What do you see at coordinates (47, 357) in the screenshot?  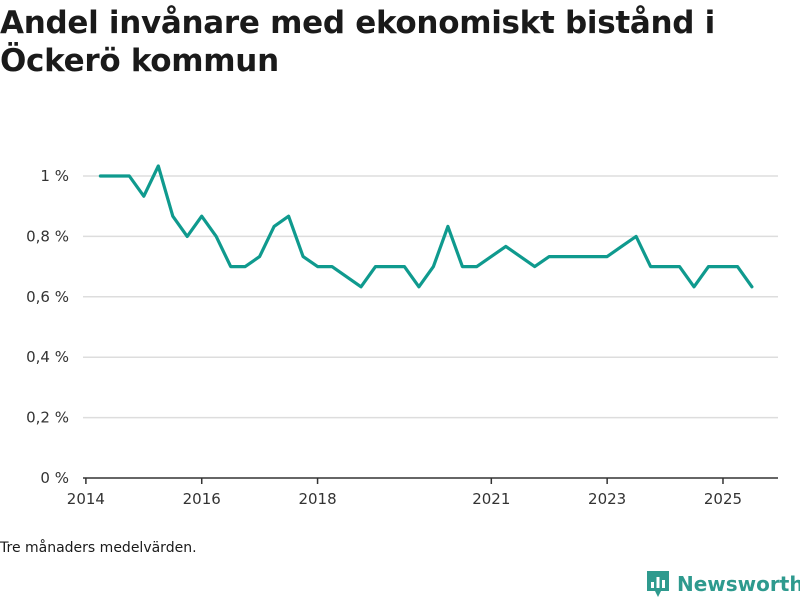 I see `y-tick-label: 0,4 %` at bounding box center [47, 357].